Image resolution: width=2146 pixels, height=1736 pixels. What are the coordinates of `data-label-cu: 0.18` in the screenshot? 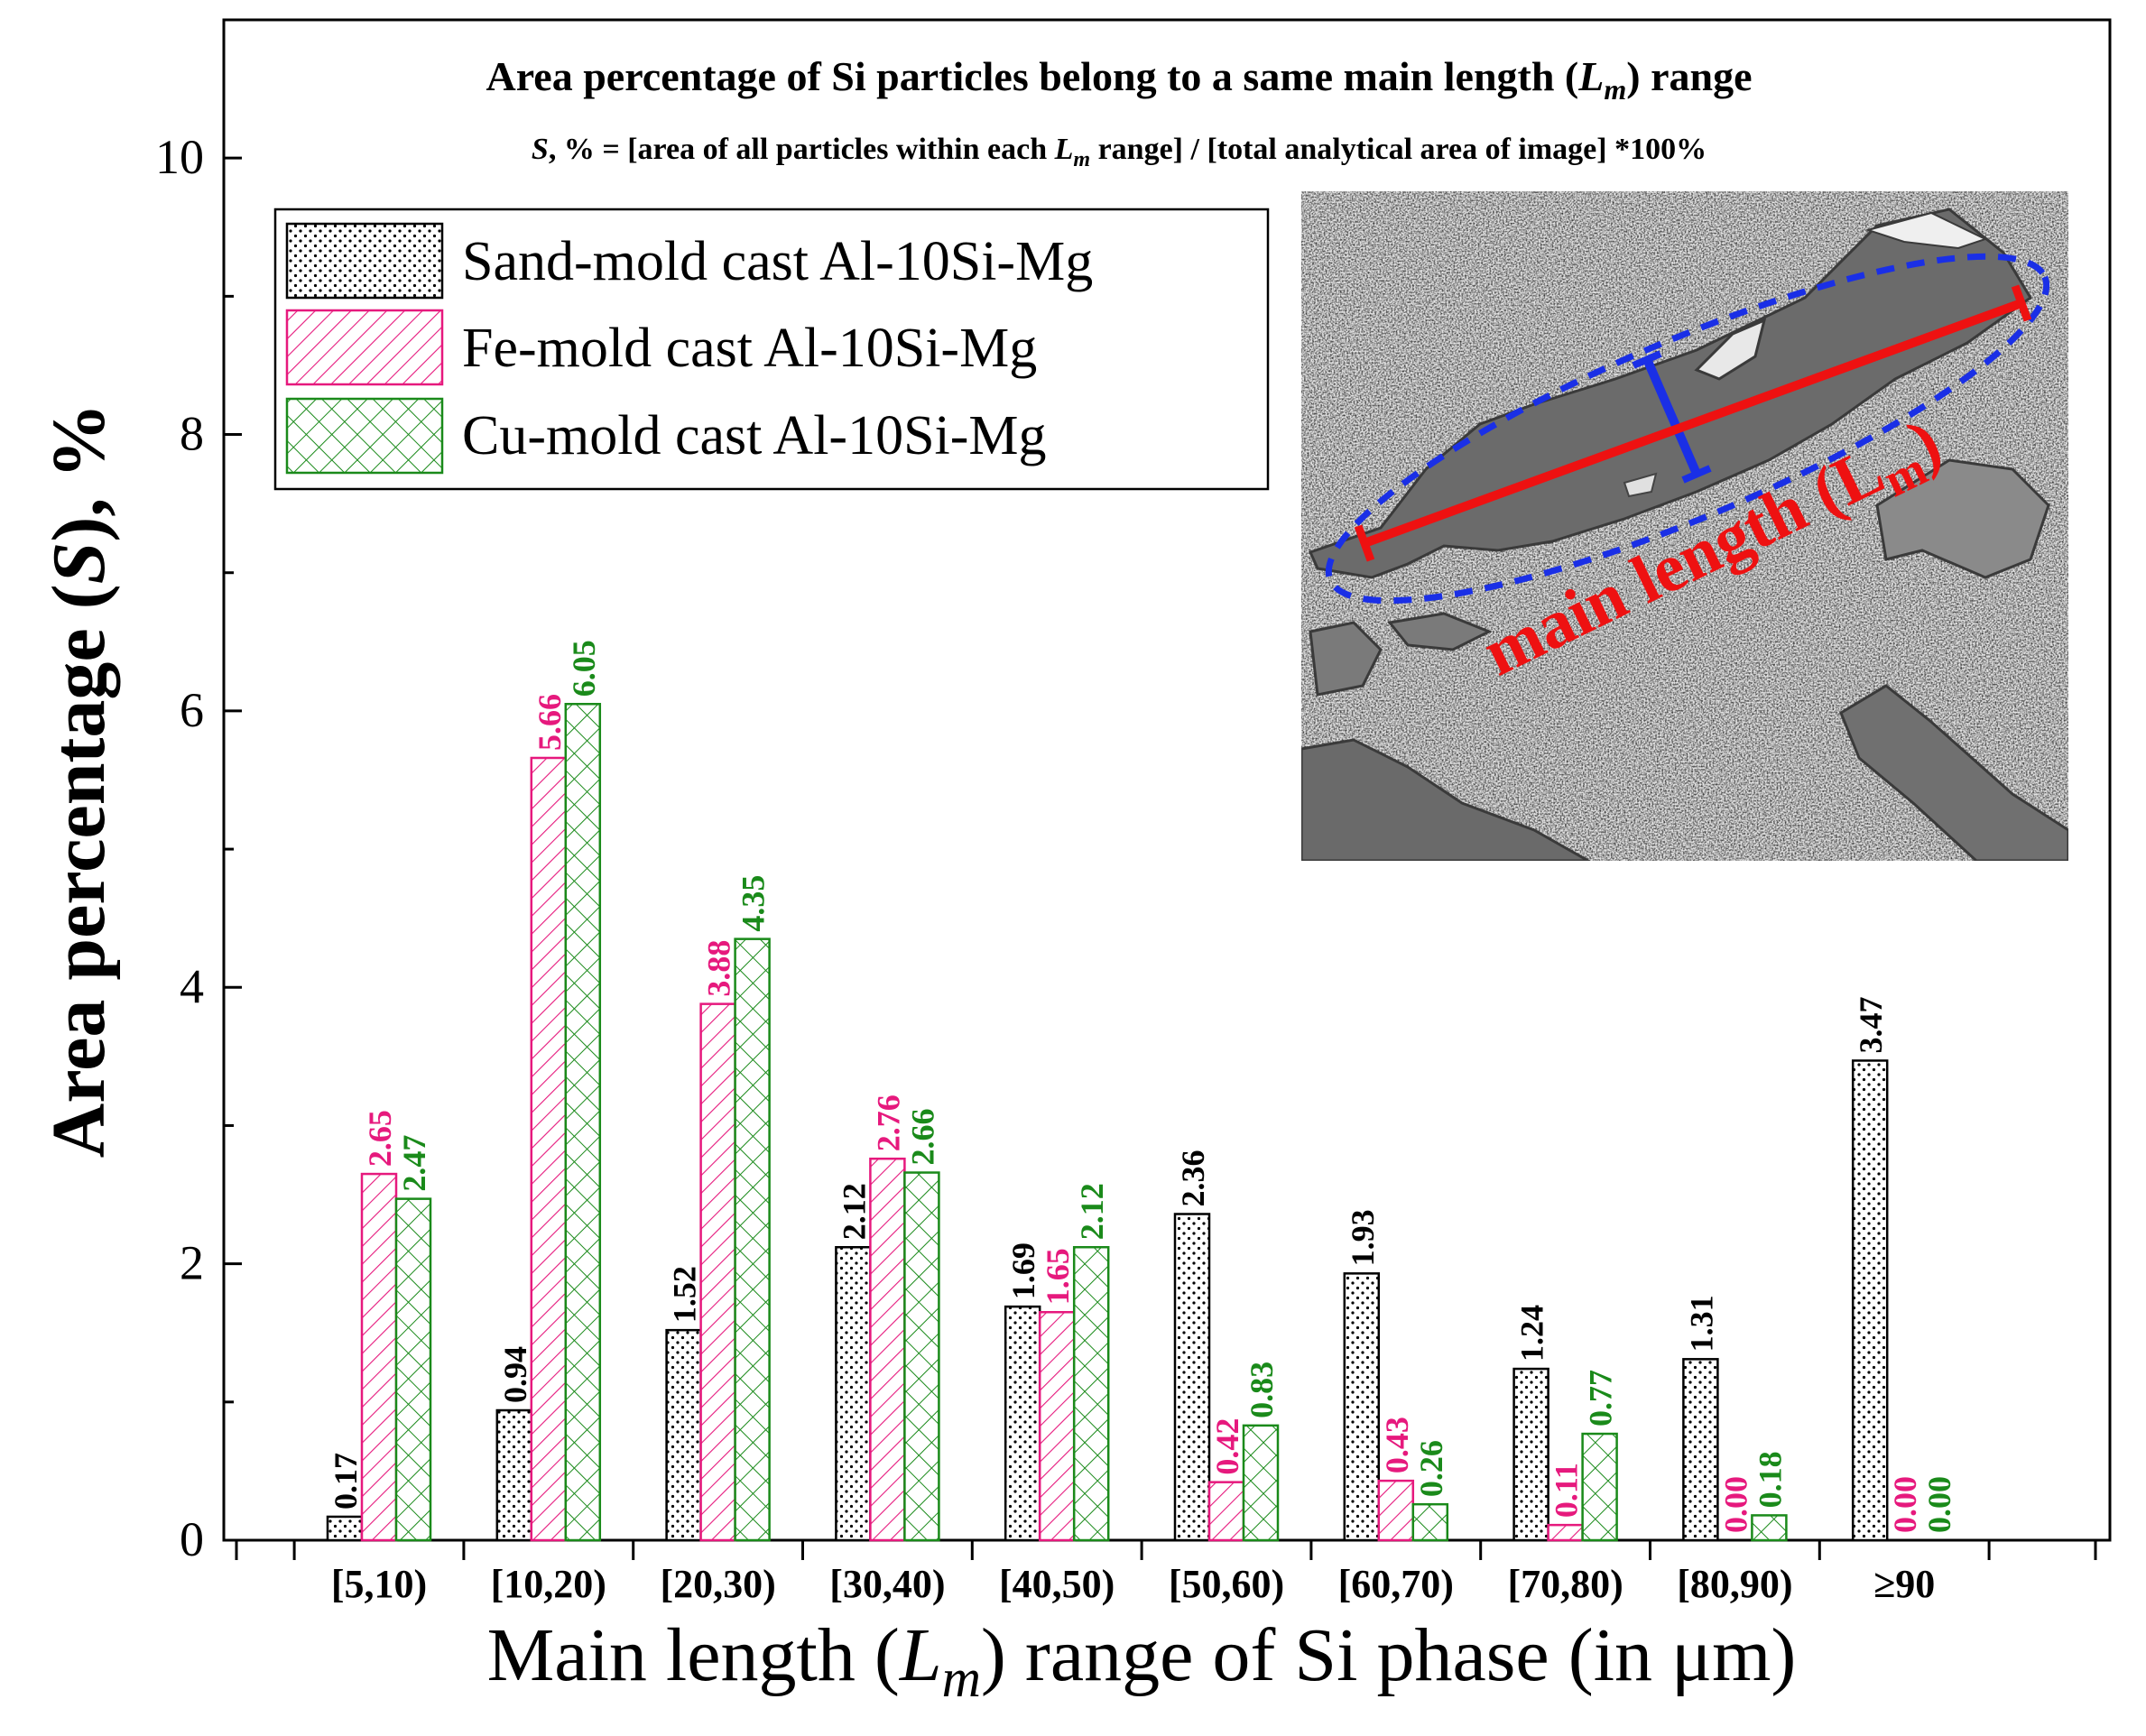 It's located at (1770, 1480).